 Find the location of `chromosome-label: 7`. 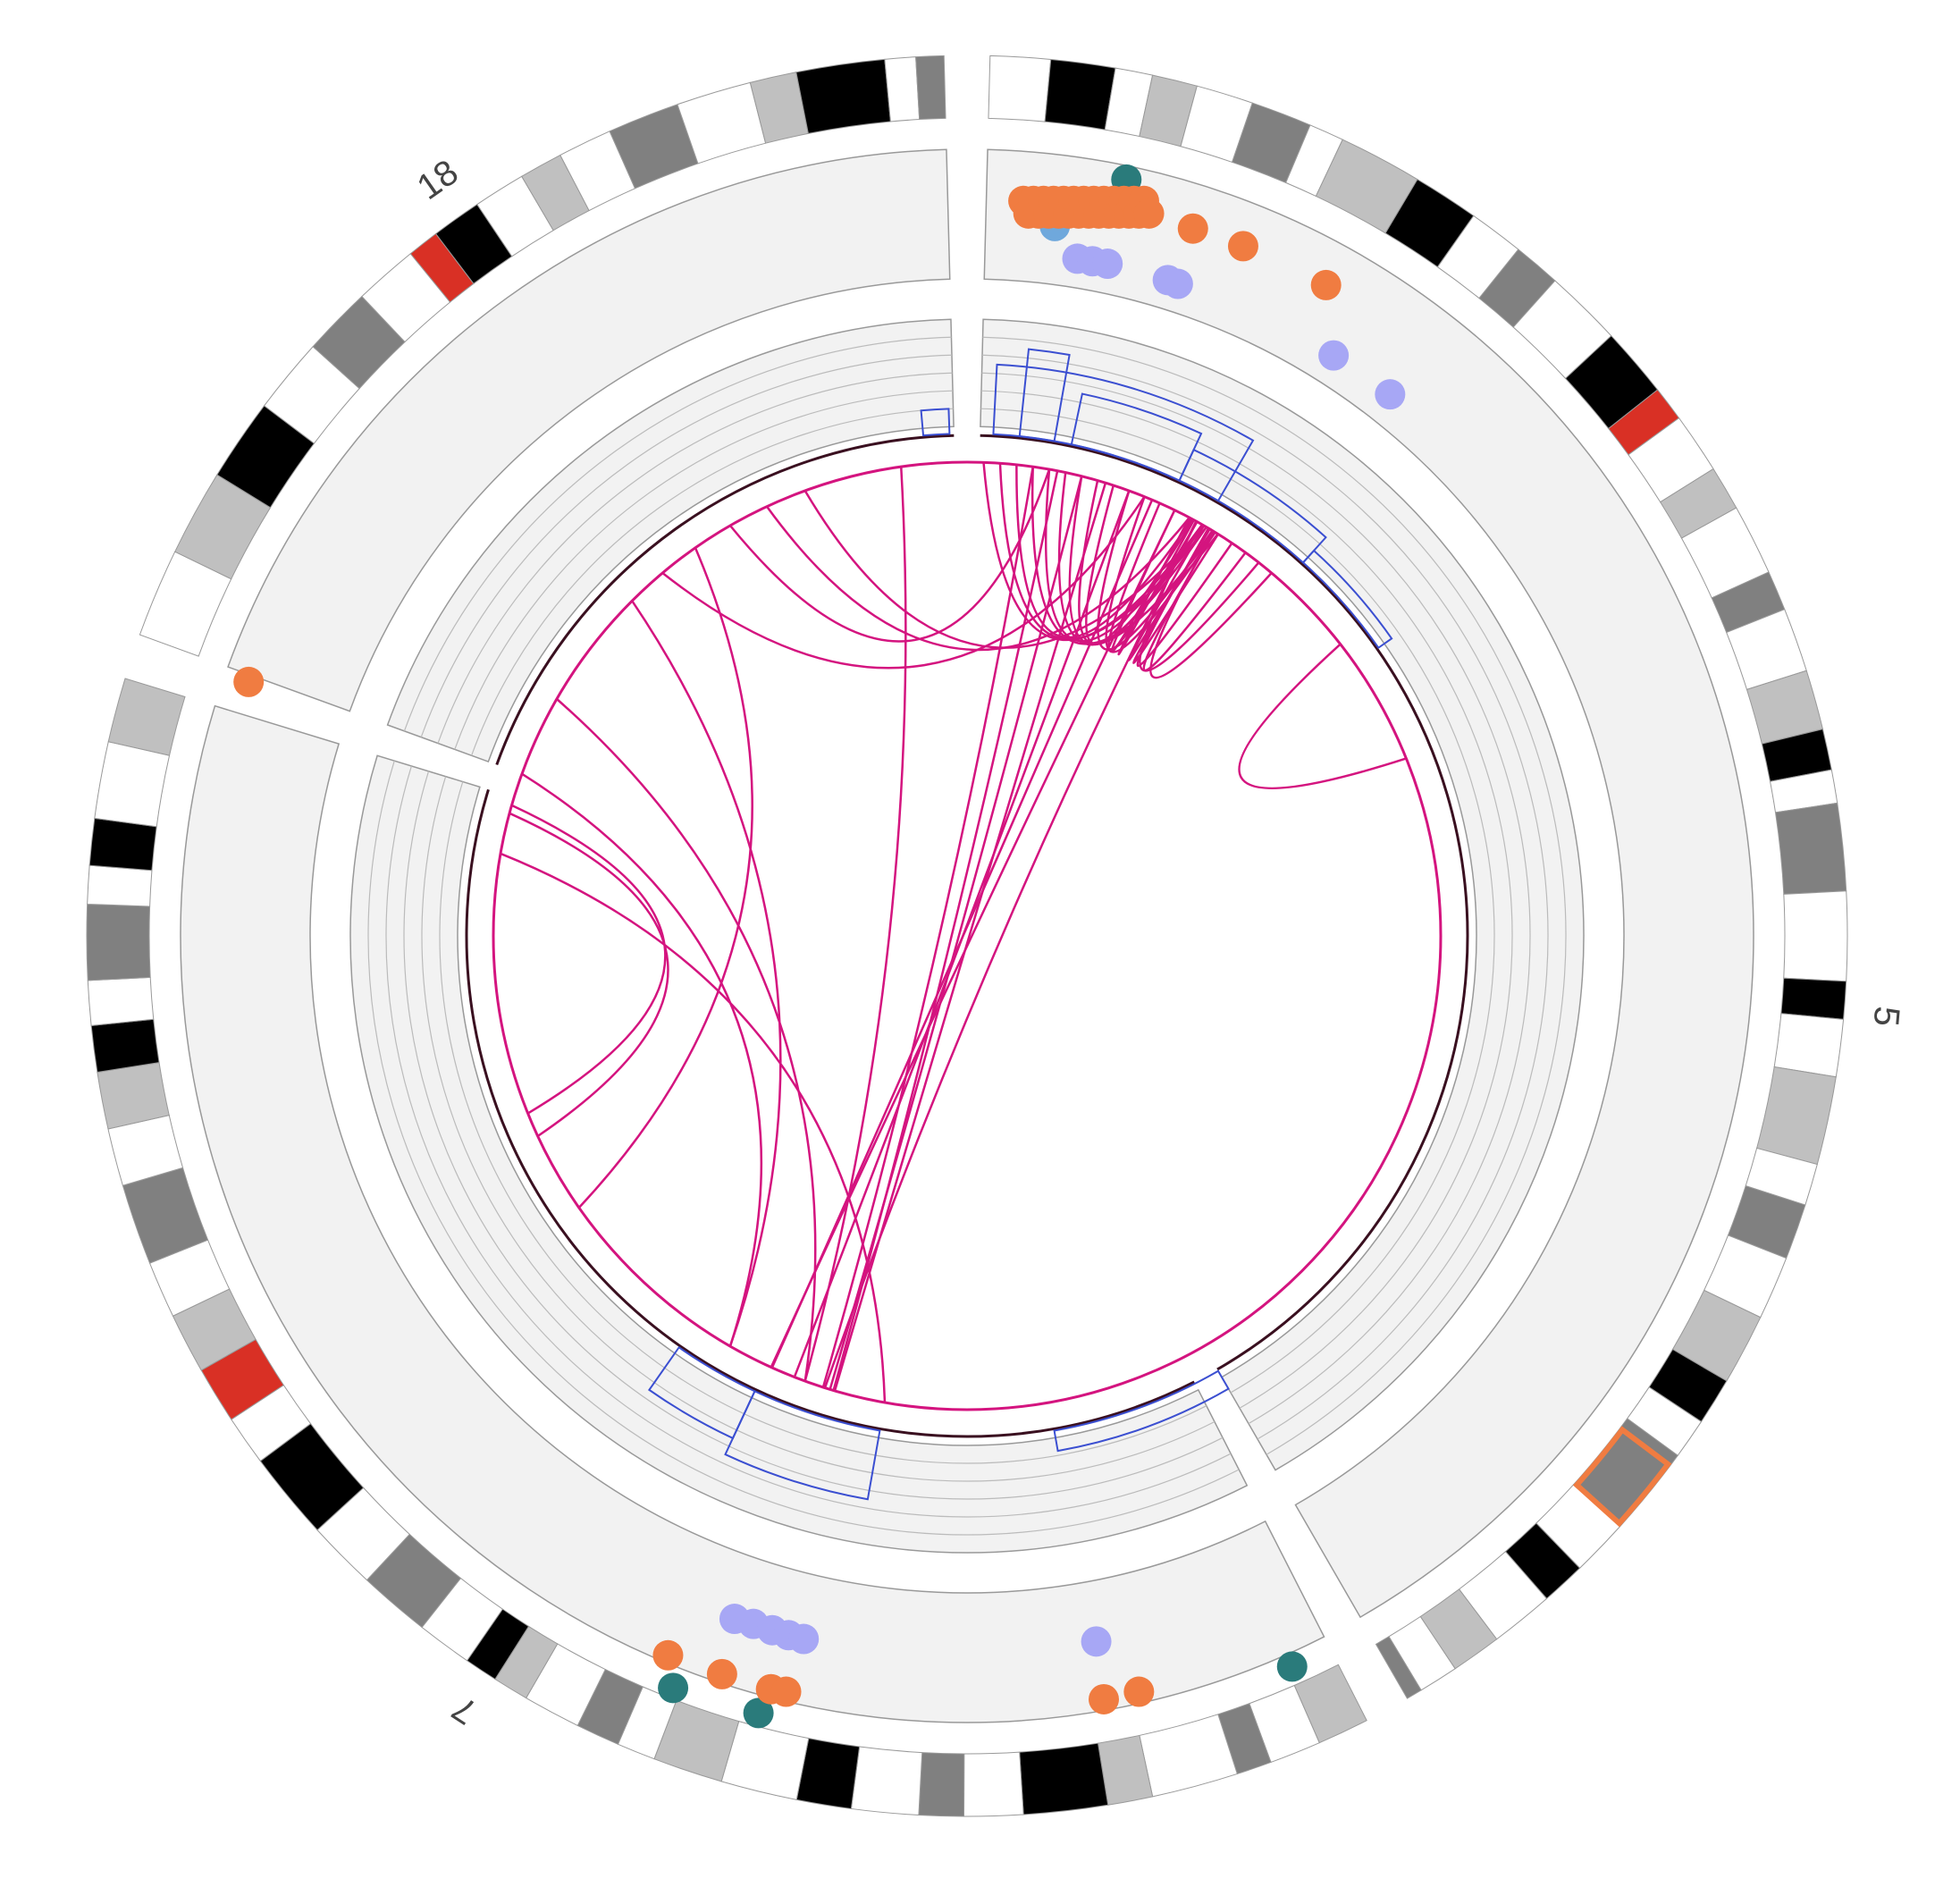

chromosome-label: 7 is located at coordinates (464, 1710).